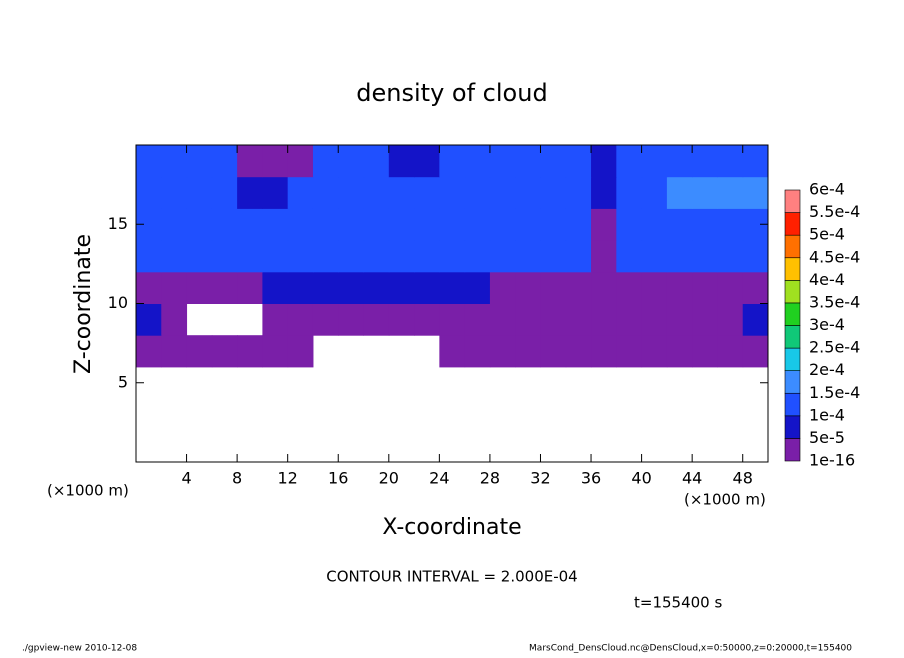 The width and height of the screenshot is (904, 658). What do you see at coordinates (827, 324) in the screenshot?
I see `colorbar-label: 3e-4` at bounding box center [827, 324].